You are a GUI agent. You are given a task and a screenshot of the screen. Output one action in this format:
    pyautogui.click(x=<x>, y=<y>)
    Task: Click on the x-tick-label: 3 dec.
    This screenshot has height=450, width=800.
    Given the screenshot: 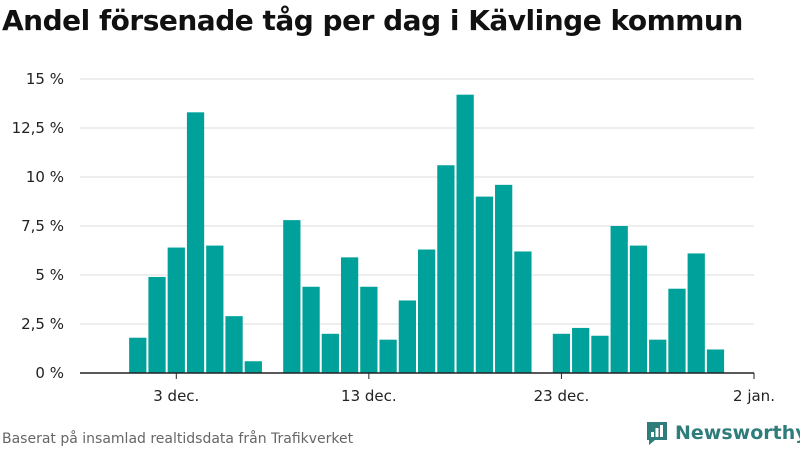 What is the action you would take?
    pyautogui.click(x=176, y=396)
    